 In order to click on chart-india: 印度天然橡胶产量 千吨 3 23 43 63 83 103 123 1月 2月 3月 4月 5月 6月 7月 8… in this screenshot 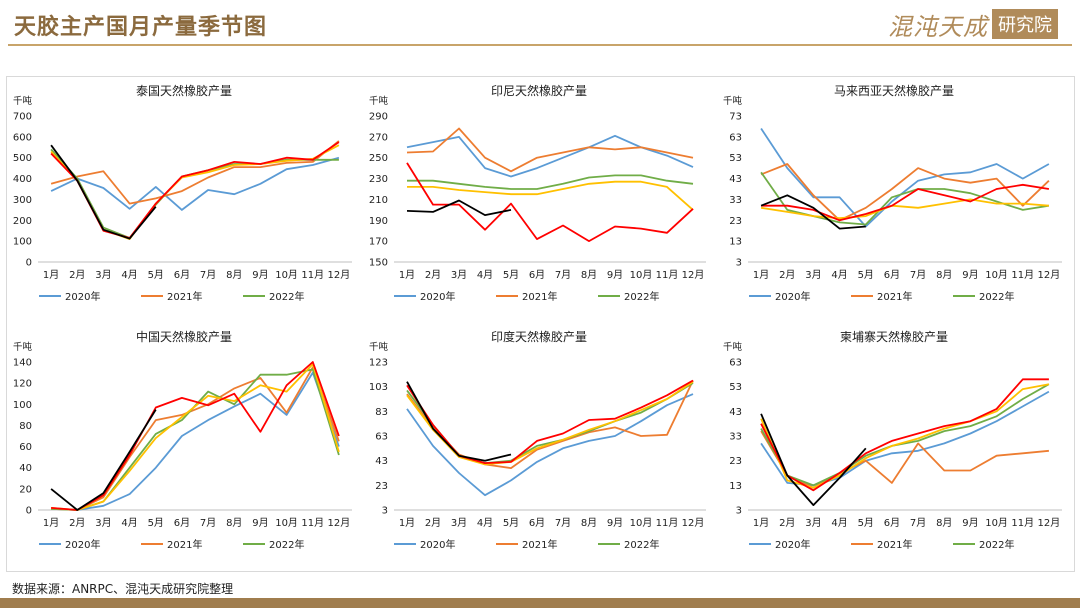, I will do `click(539, 446)`.